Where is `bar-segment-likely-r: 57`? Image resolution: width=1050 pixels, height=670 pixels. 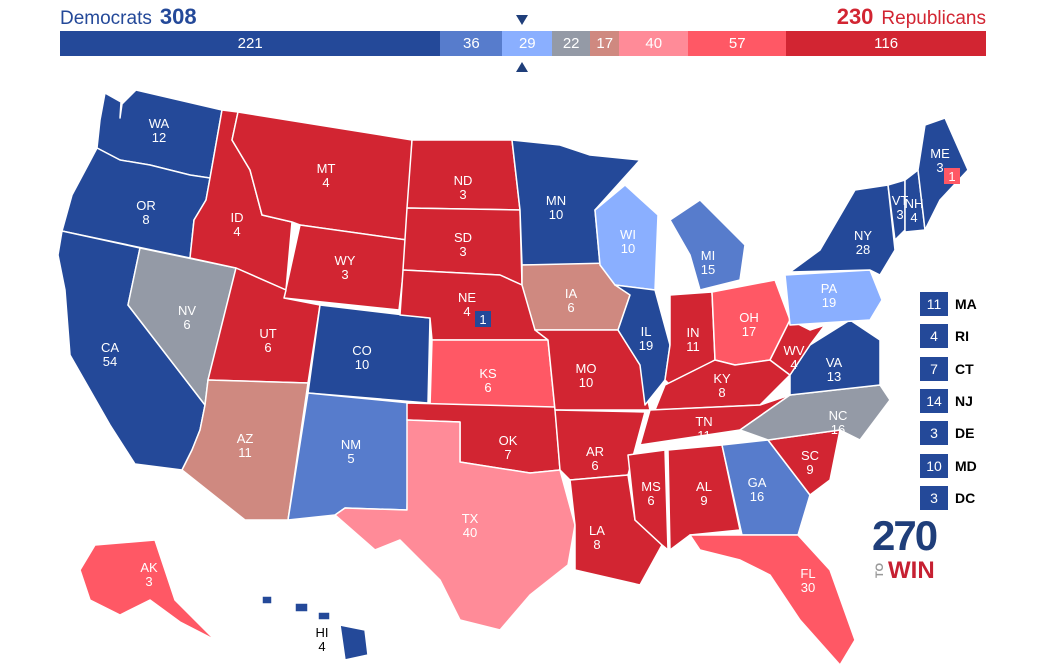 bar-segment-likely-r: 57 is located at coordinates (737, 43).